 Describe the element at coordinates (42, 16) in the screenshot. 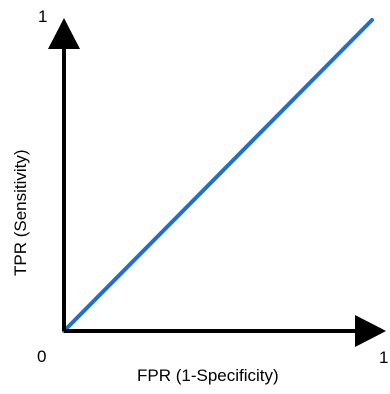

I see `y-max-tick-label: 1` at that location.